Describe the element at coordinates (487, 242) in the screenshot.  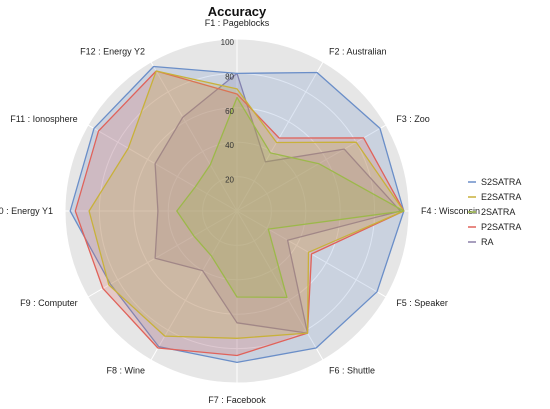
I see `legend-label: RA` at that location.